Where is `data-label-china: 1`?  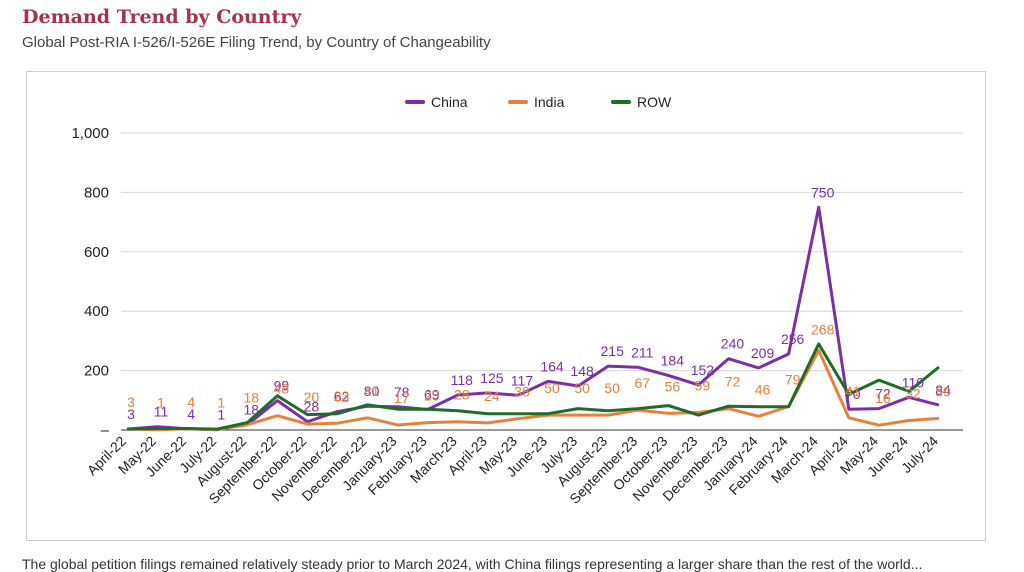
data-label-china: 1 is located at coordinates (221, 415).